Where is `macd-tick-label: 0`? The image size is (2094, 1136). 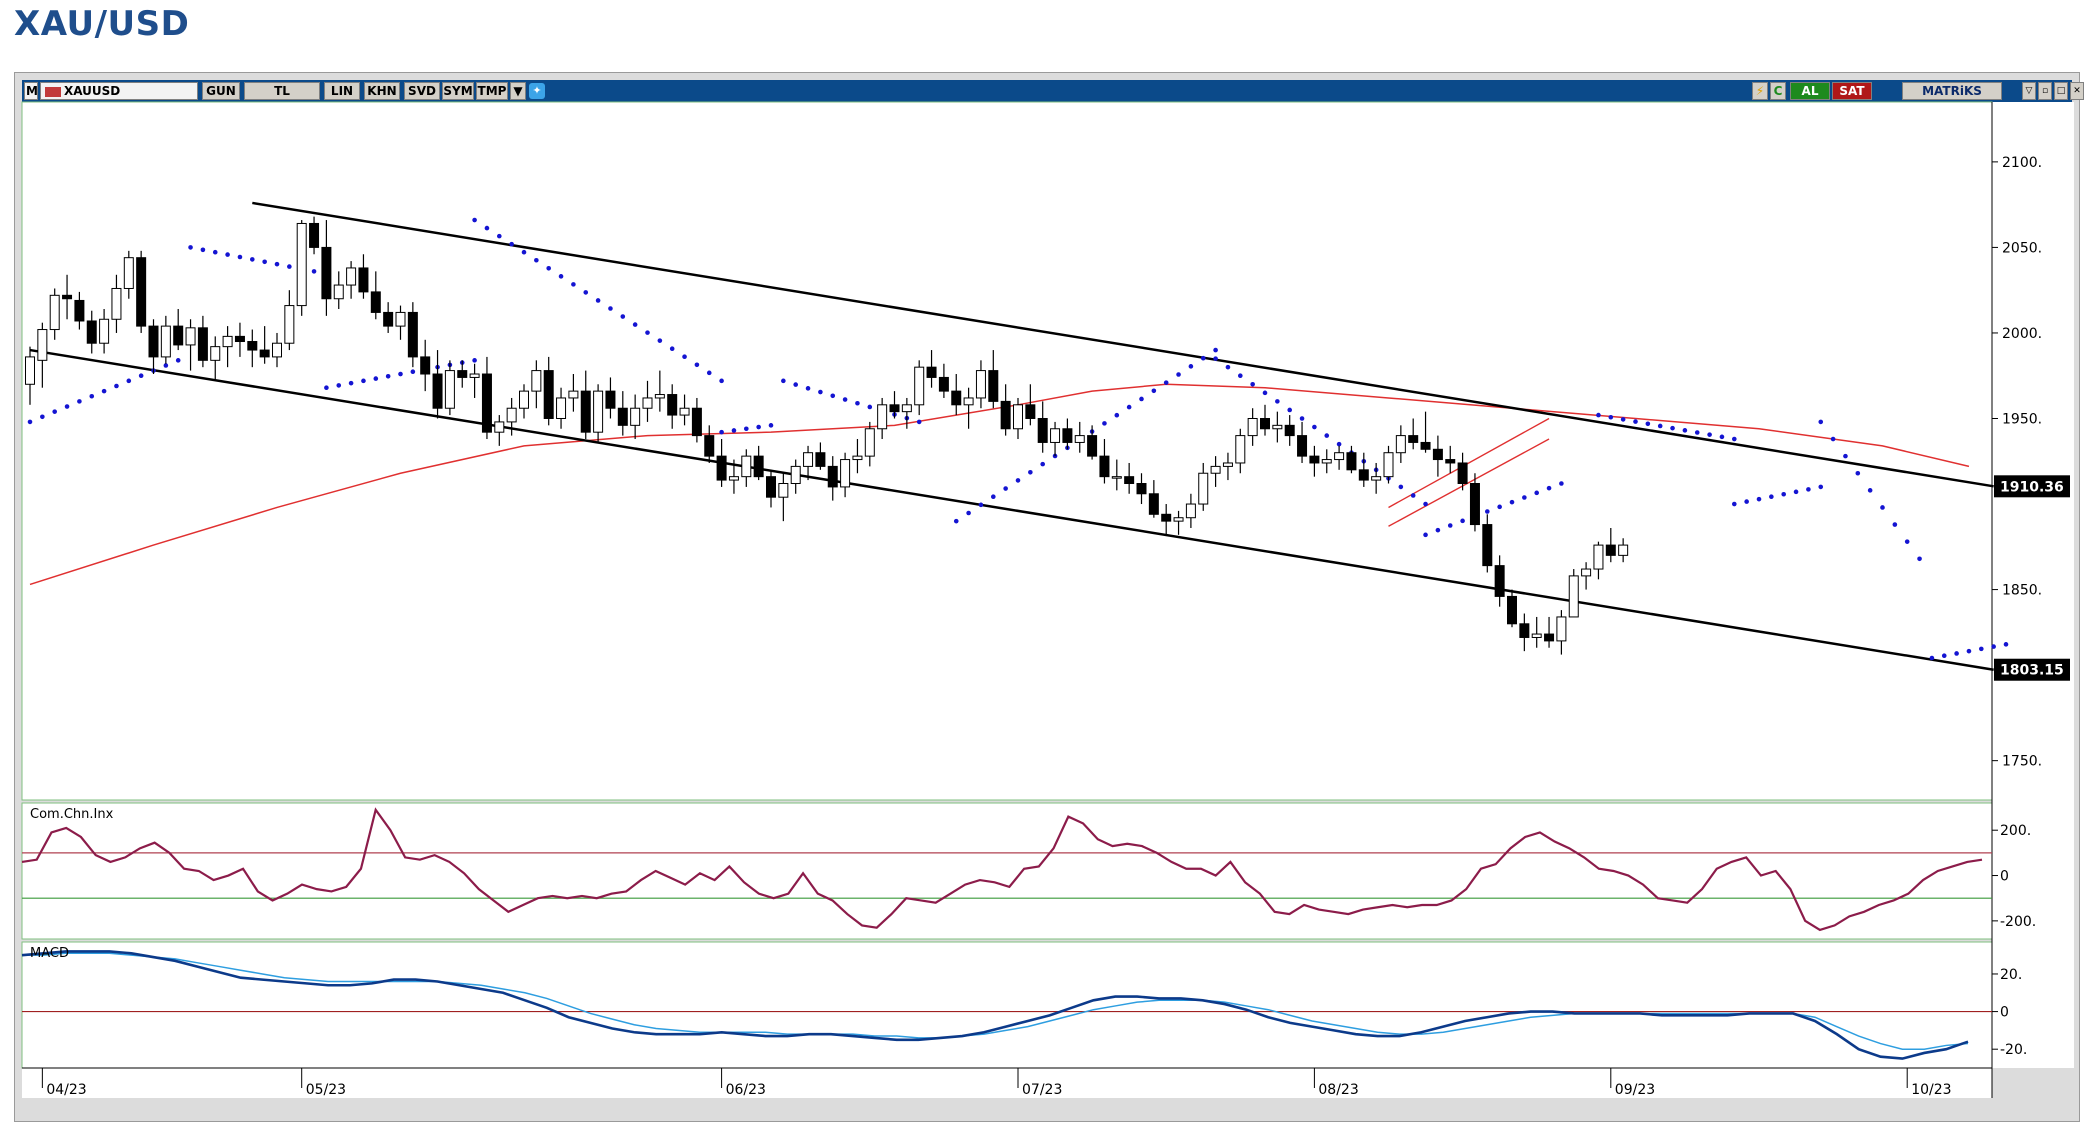 macd-tick-label: 0 is located at coordinates (2004, 1013).